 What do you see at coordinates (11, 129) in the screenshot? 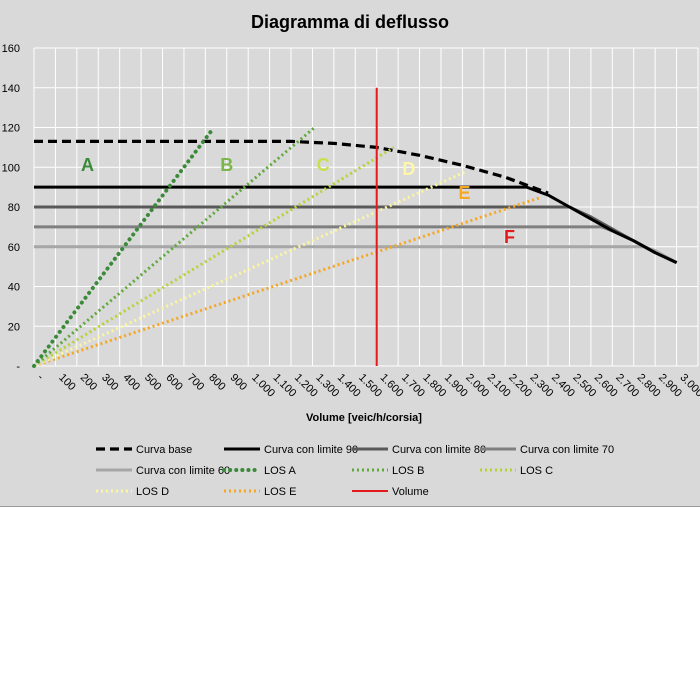
I see `y-tick-label: 120` at bounding box center [11, 129].